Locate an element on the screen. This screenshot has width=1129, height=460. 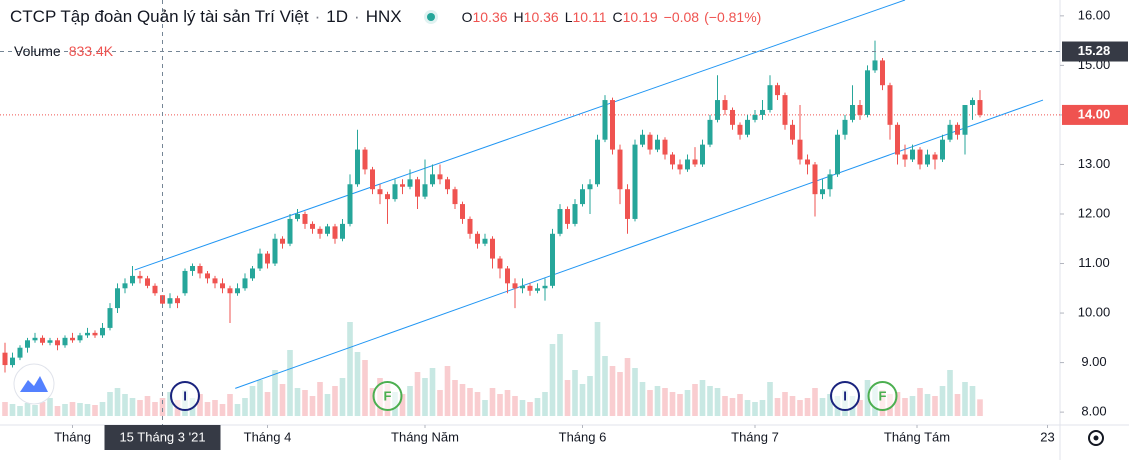
settings-center is located at coordinates (1096, 438).